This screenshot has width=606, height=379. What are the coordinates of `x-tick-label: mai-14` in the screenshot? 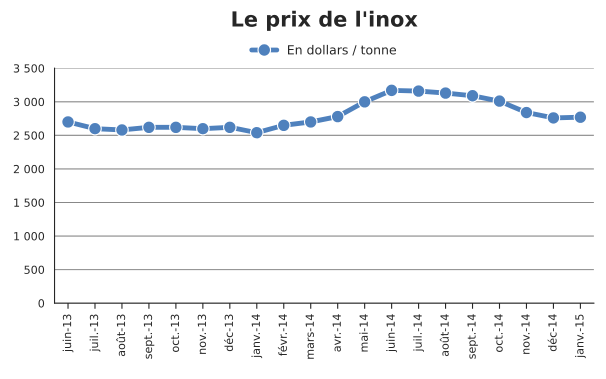 It's located at (363, 333).